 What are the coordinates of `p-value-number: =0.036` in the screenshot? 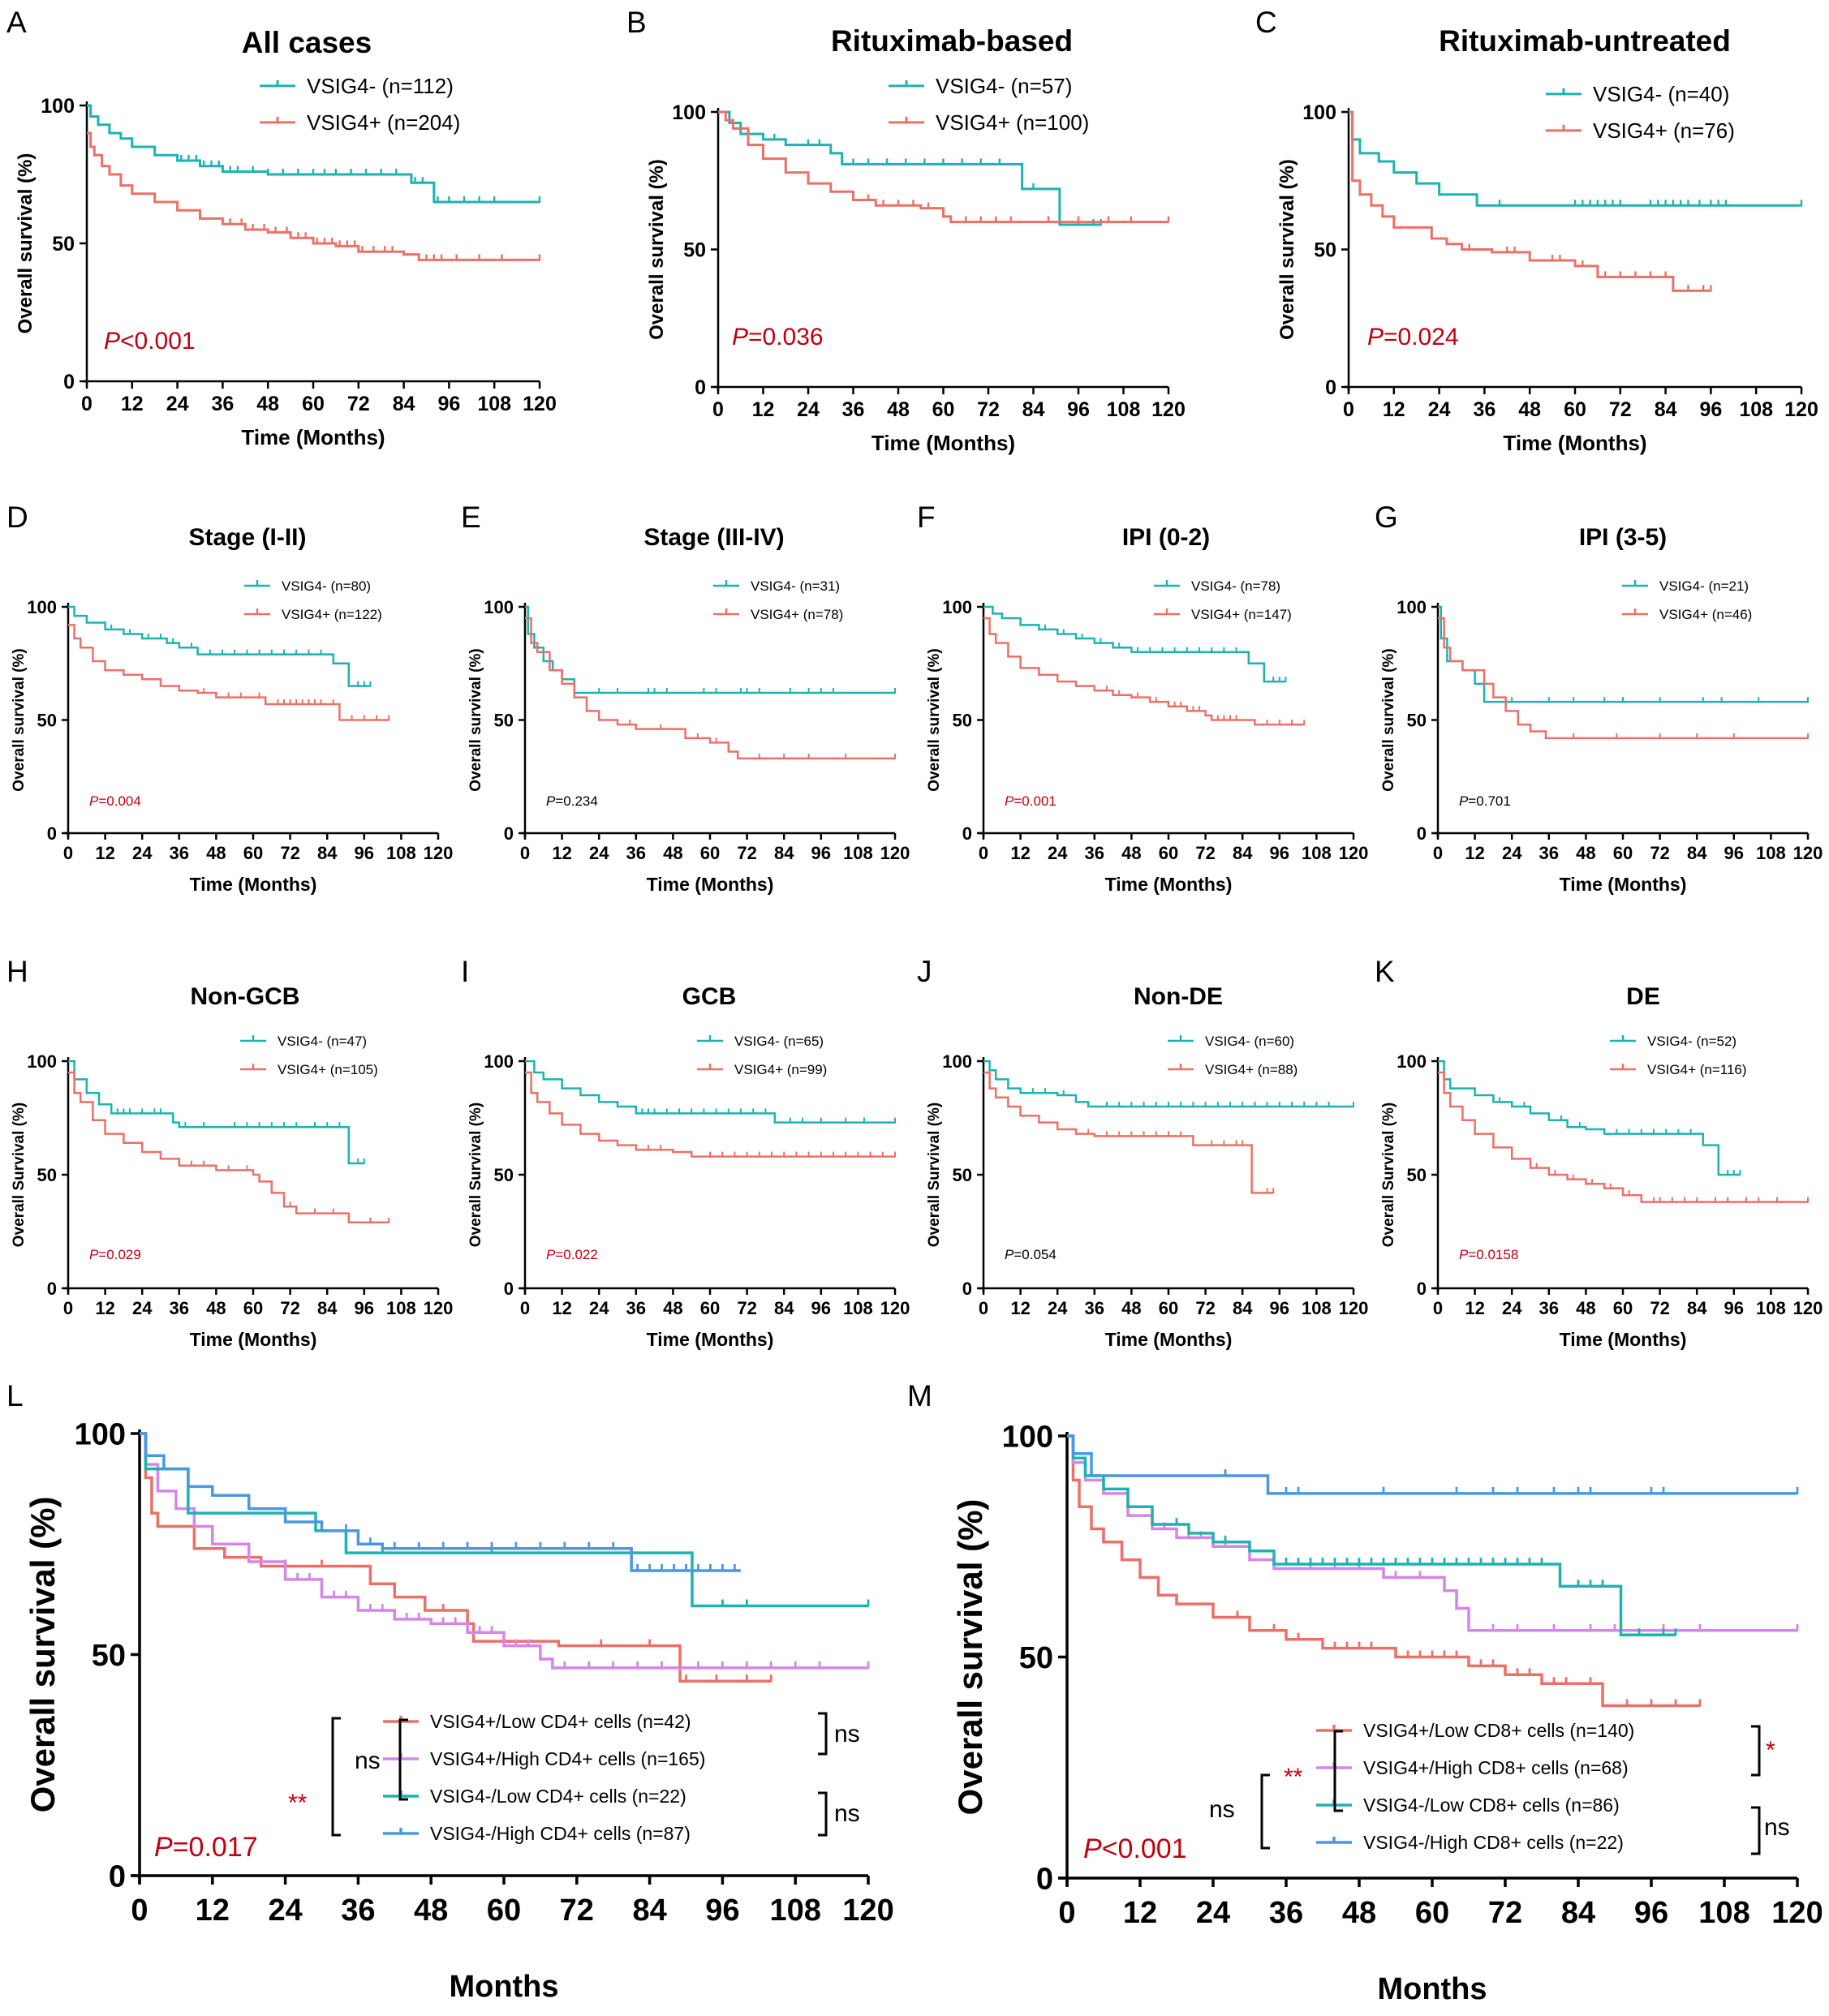 It's located at (786, 337).